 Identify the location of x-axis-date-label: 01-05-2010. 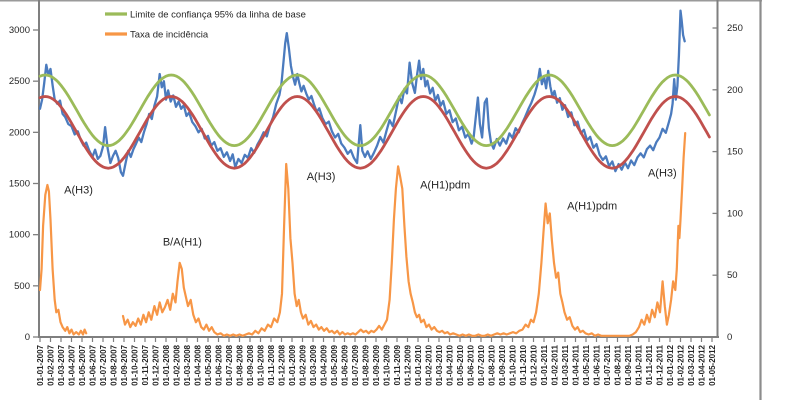
(460, 364).